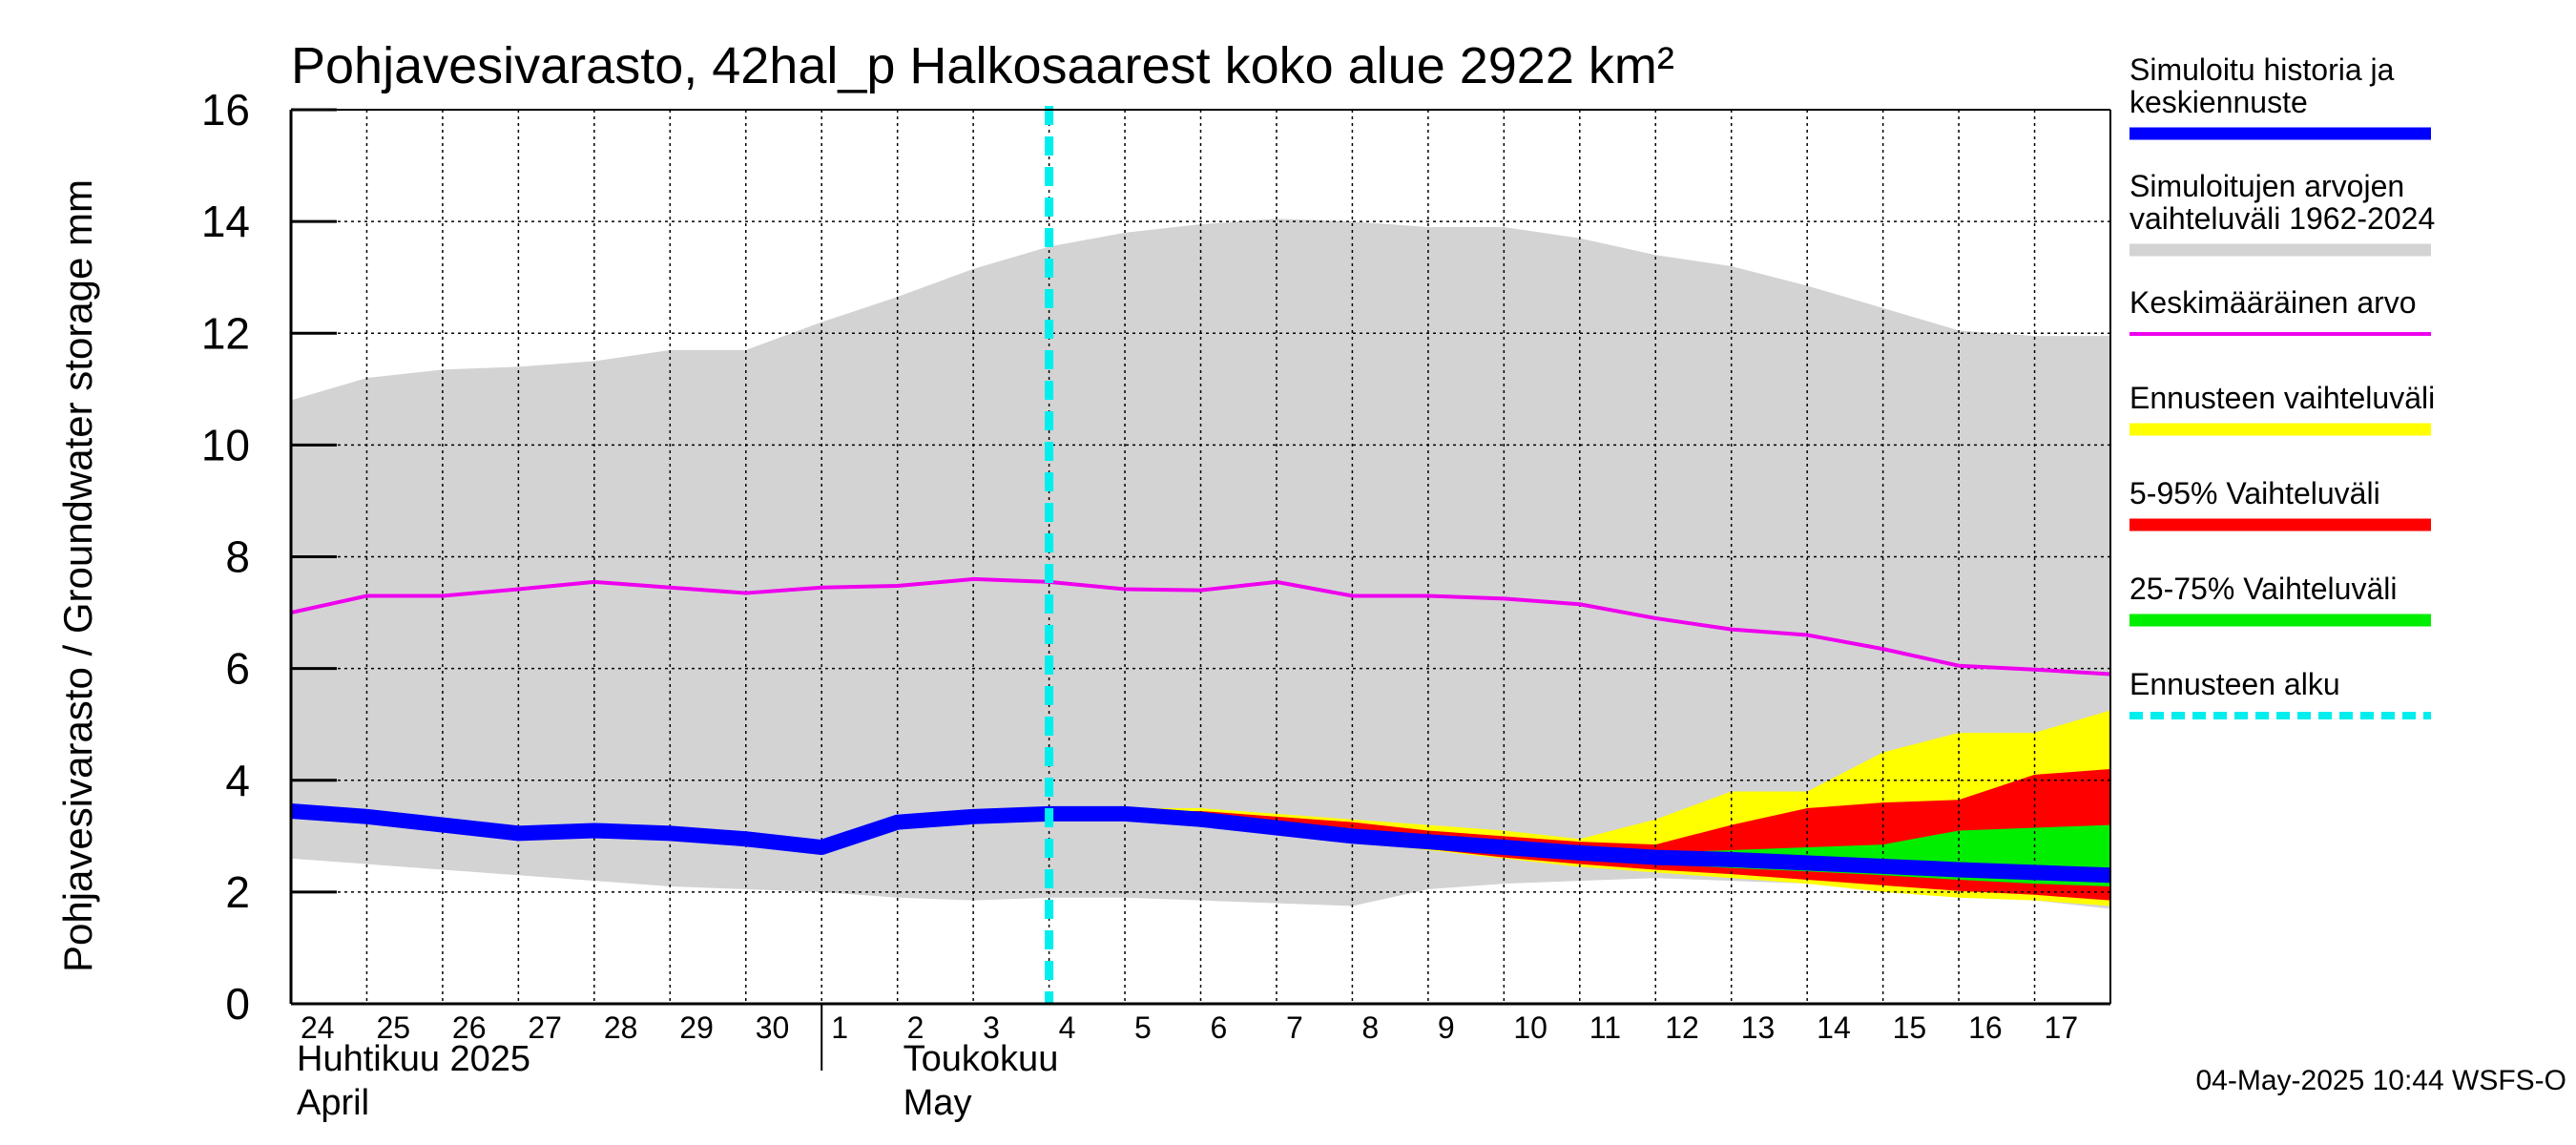 Image resolution: width=2576 pixels, height=1145 pixels. I want to click on x-tick-label: 25, so click(393, 1027).